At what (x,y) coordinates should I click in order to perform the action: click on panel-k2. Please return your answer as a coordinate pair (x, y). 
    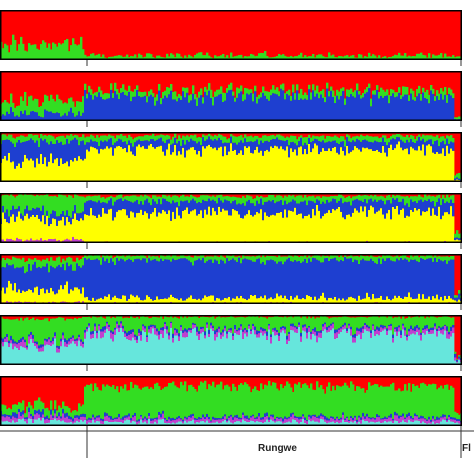
    Looking at the image, I should click on (231, 38).